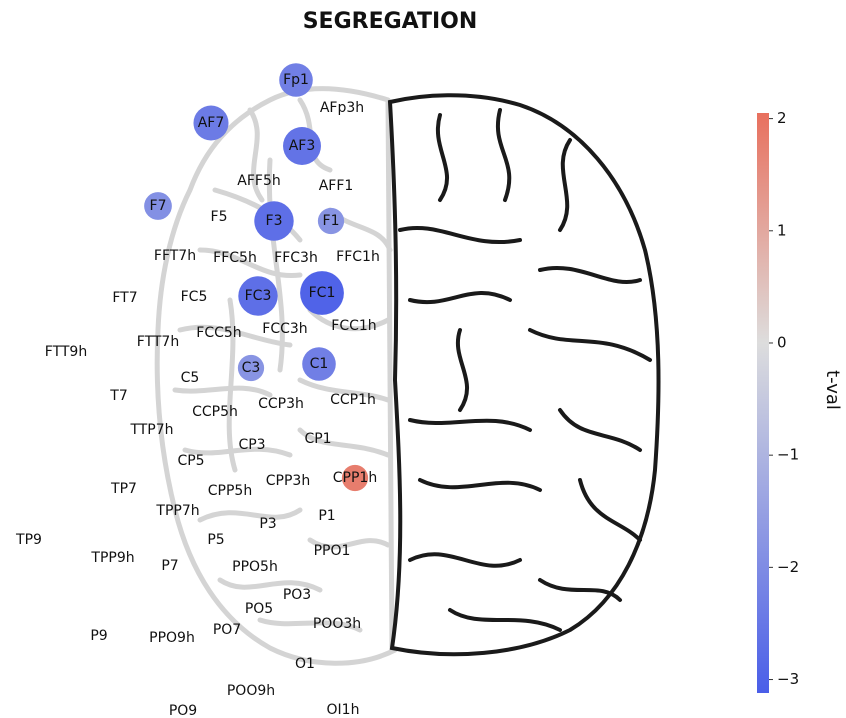 The height and width of the screenshot is (718, 846). Describe the element at coordinates (288, 481) in the screenshot. I see `electrode-label: CPP3h` at that location.